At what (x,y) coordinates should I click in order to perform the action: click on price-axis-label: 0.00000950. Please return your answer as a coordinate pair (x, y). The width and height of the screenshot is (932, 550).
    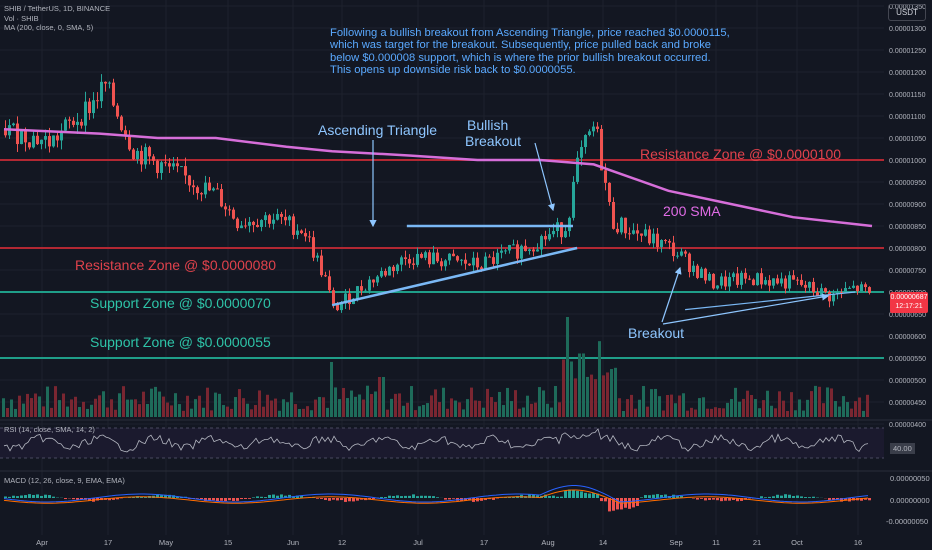
    Looking at the image, I should click on (907, 183).